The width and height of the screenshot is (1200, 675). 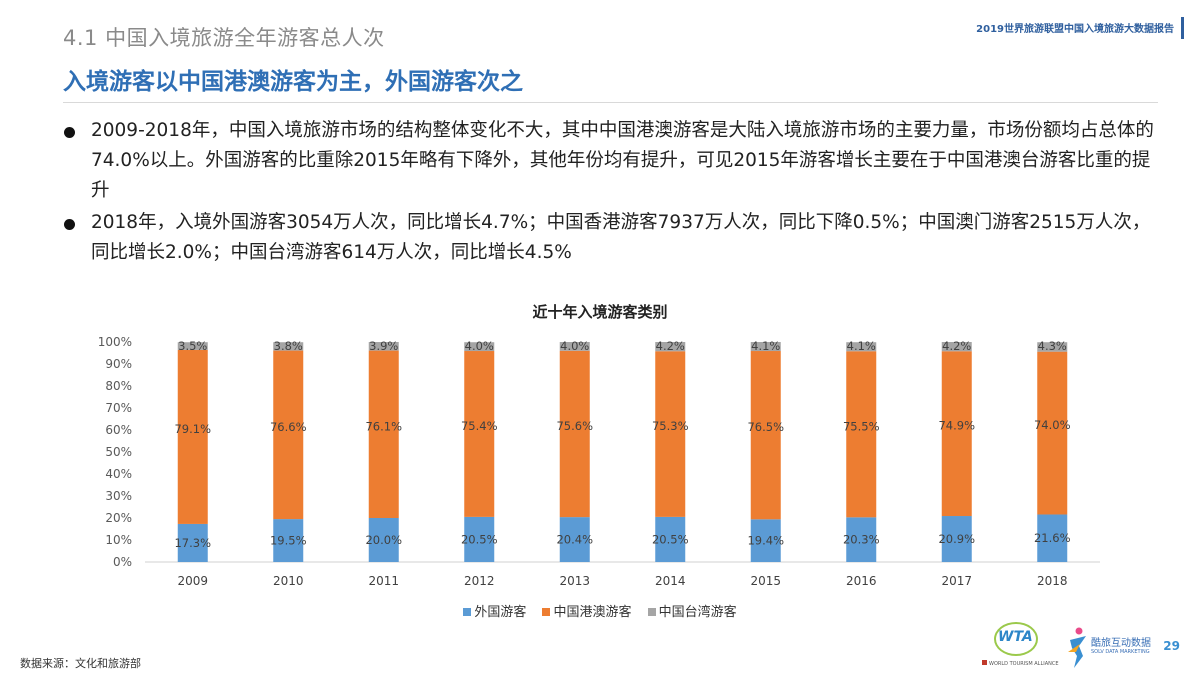 I want to click on data-label: 3.9%, so click(x=383, y=346).